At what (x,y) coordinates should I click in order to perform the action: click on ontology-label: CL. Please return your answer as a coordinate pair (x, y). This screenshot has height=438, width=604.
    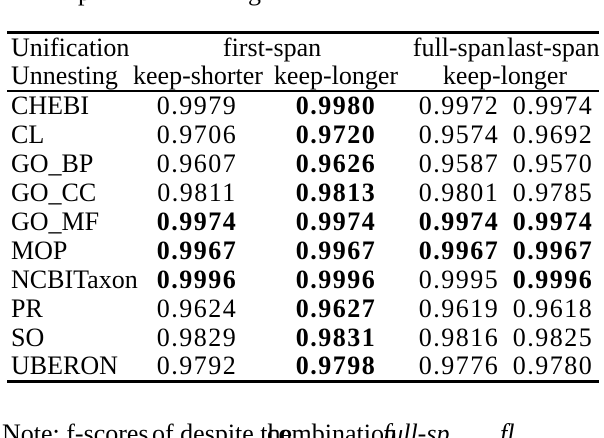
    Looking at the image, I should click on (28, 134).